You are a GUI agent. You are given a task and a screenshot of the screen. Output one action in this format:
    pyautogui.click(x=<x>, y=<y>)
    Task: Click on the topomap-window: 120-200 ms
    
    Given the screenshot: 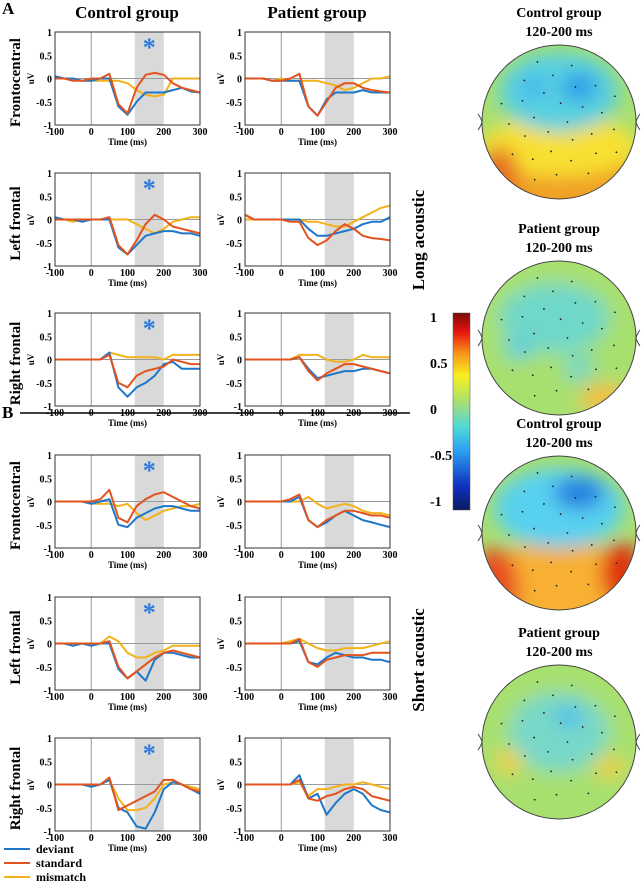 What is the action you would take?
    pyautogui.click(x=559, y=652)
    